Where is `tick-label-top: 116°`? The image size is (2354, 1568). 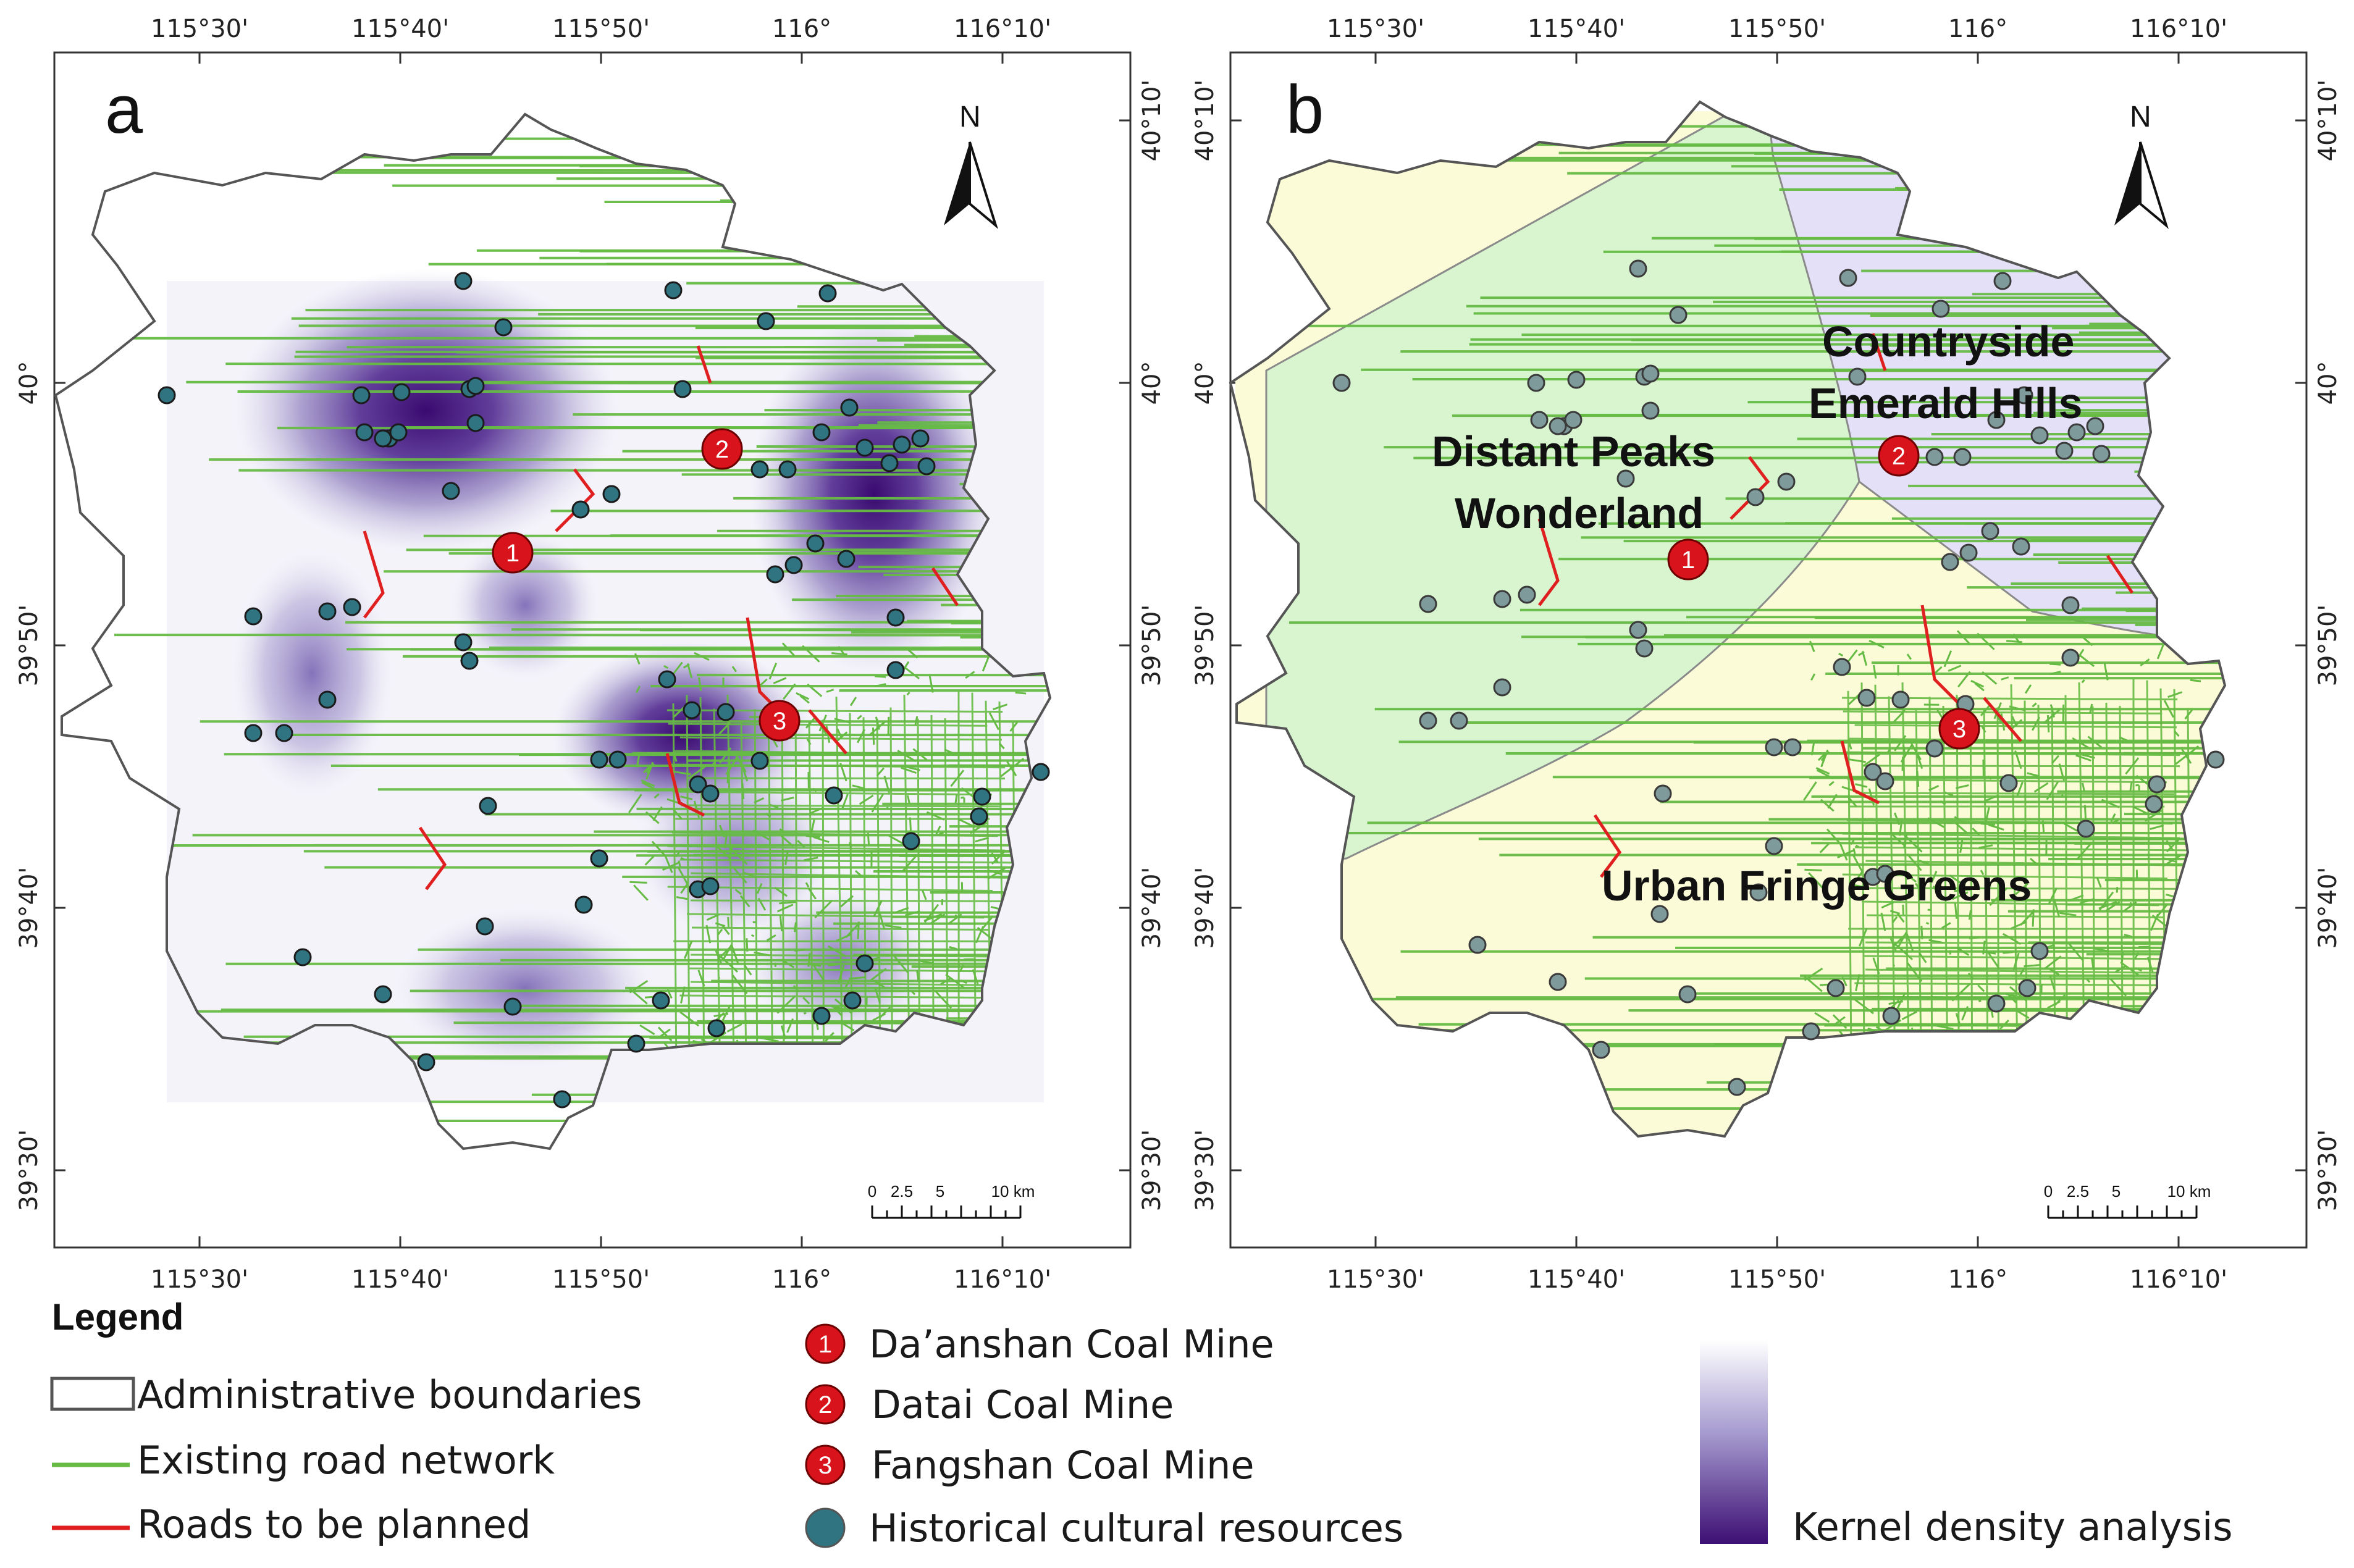
tick-label-top: 116° is located at coordinates (1978, 29).